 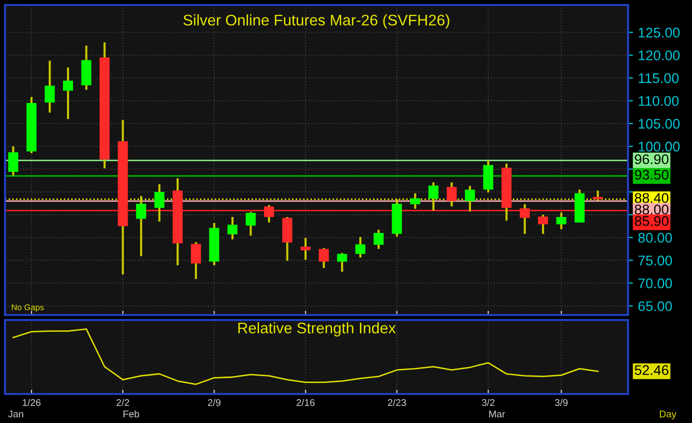 I want to click on x-tick-label: 1/26, so click(x=31, y=402).